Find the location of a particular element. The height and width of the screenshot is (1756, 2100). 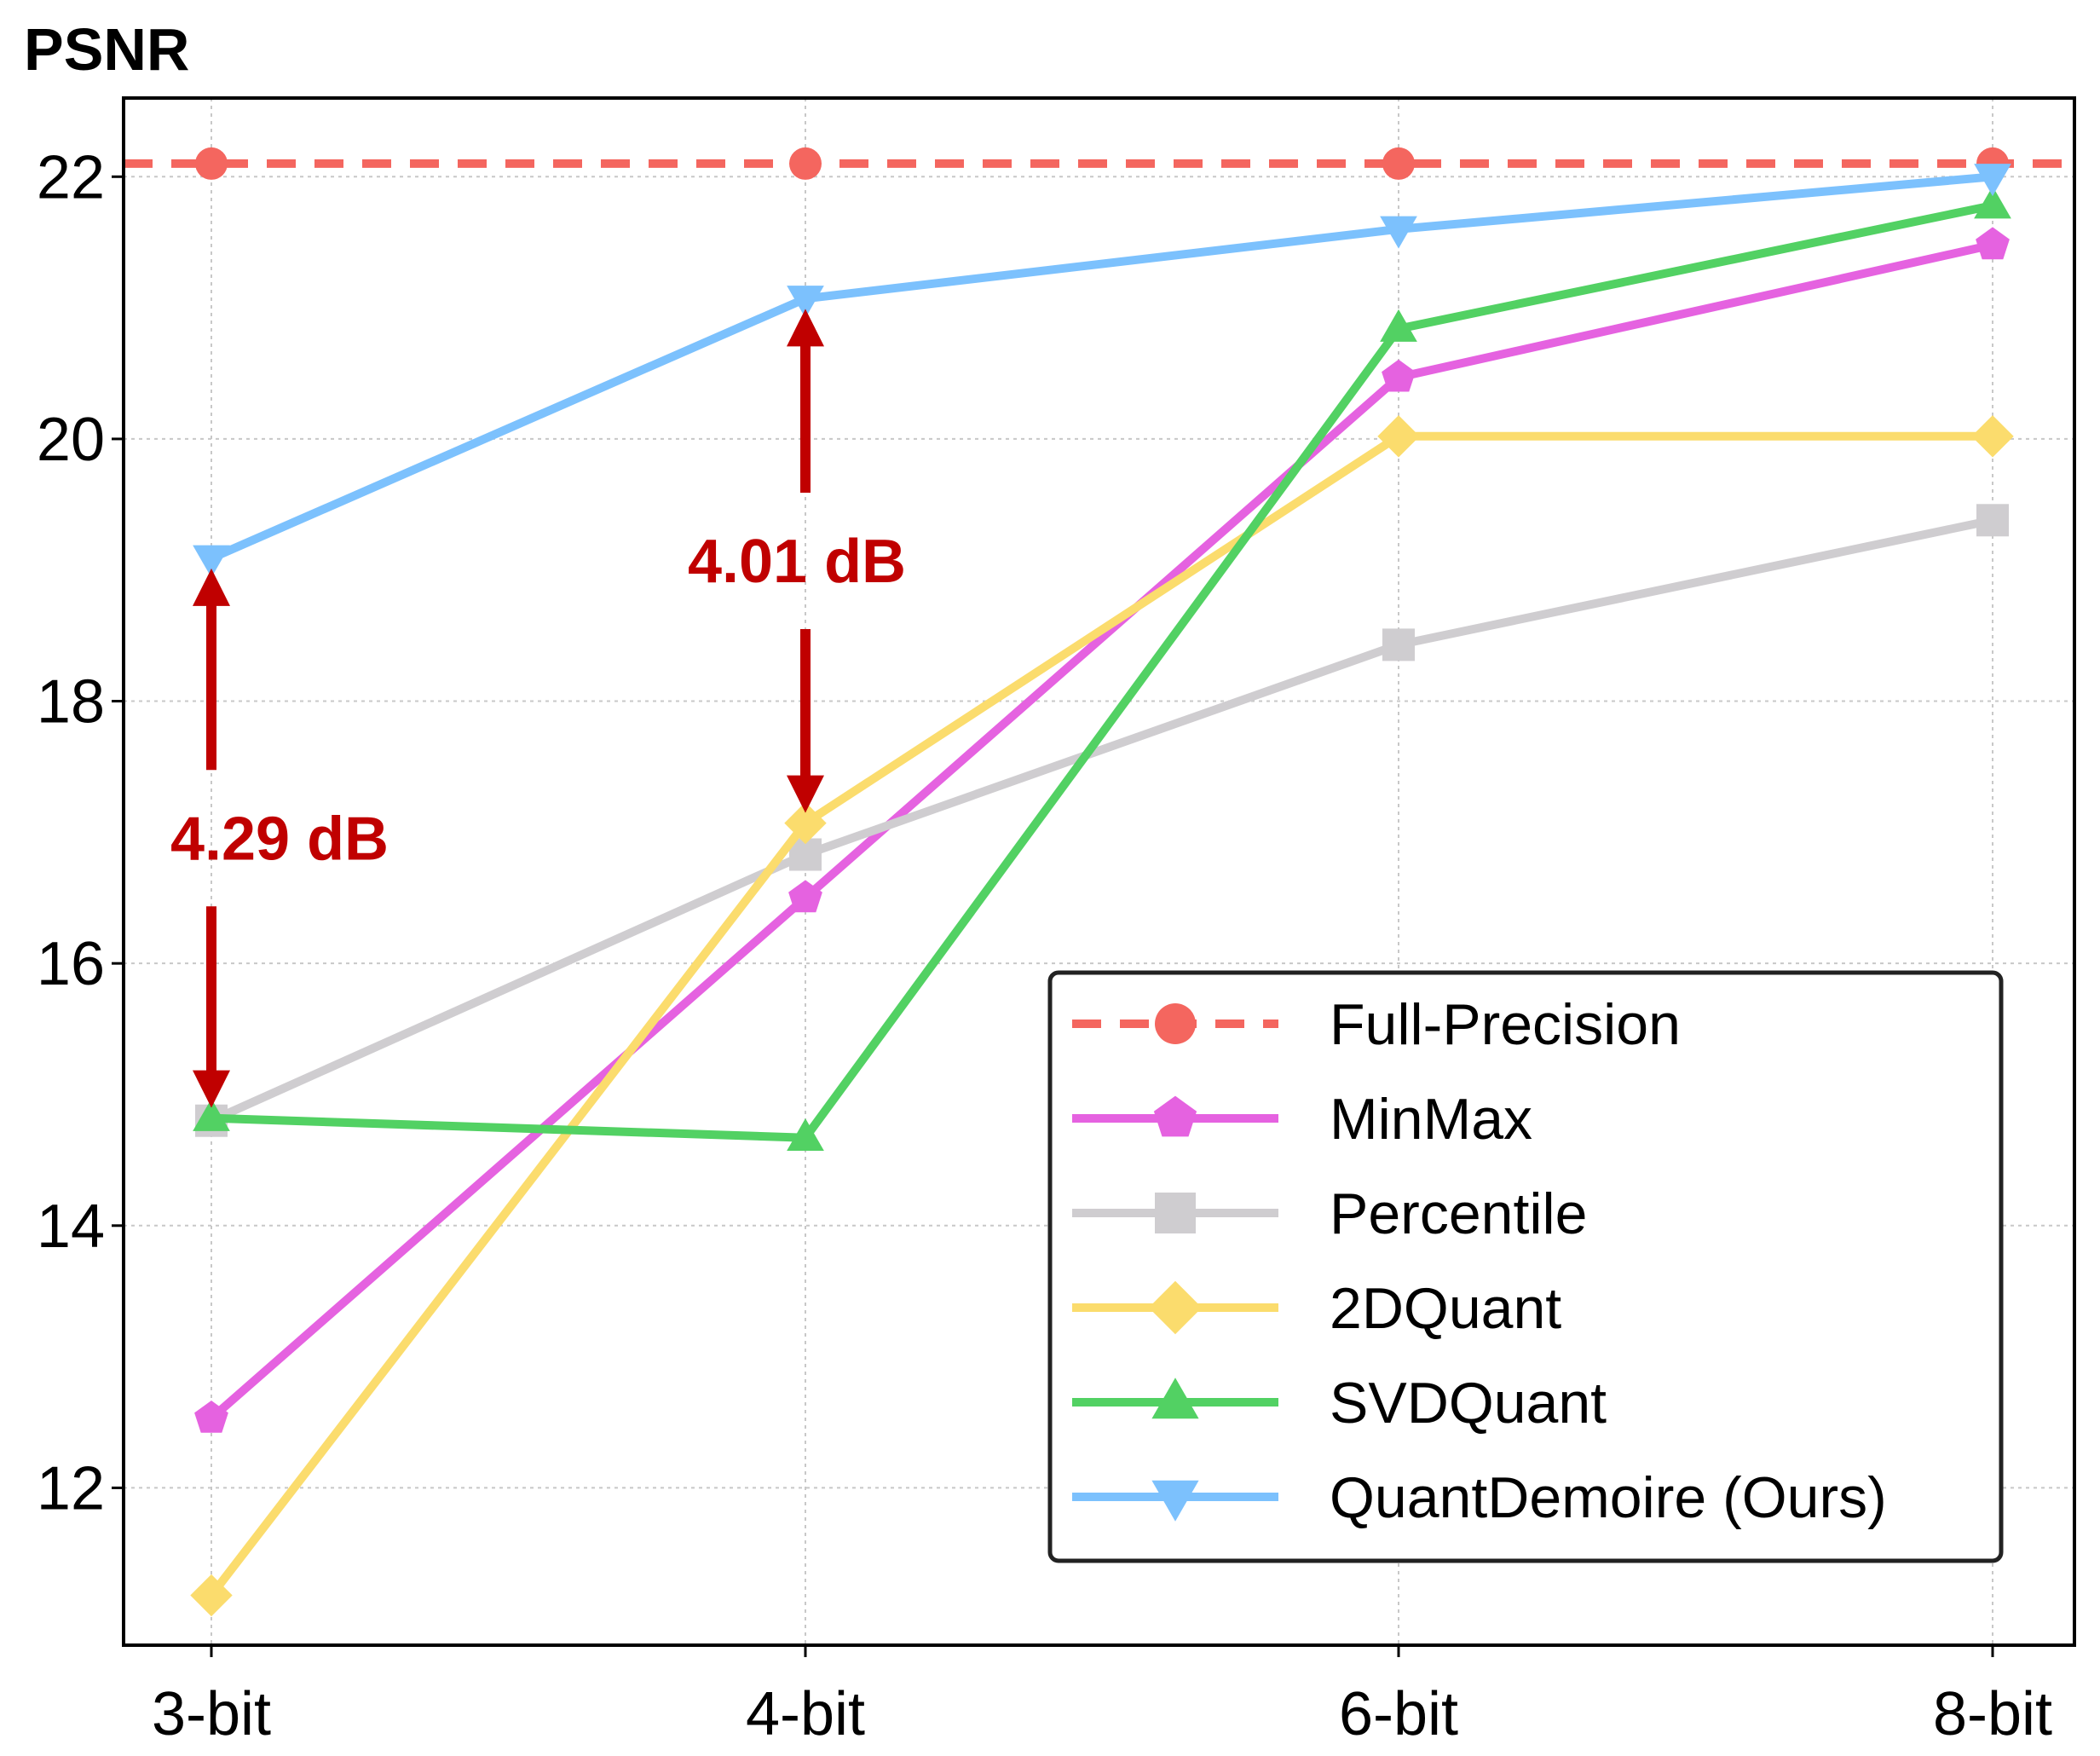

legend-entry: QuantDemoire (Ours) is located at coordinates (1479, 1497).